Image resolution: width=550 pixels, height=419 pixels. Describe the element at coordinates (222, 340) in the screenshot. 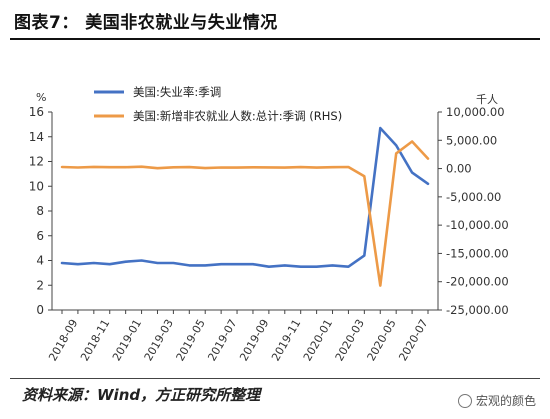

I see `x-tick-label: 2019-07` at that location.